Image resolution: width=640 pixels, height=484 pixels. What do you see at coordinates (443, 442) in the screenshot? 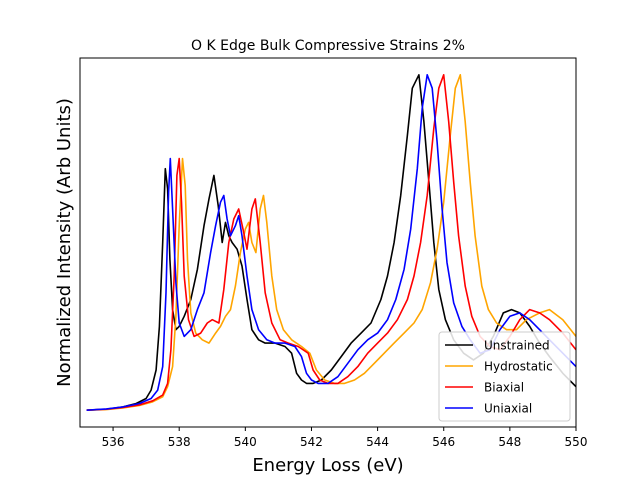
I see `x-tick-label: 546` at bounding box center [443, 442].